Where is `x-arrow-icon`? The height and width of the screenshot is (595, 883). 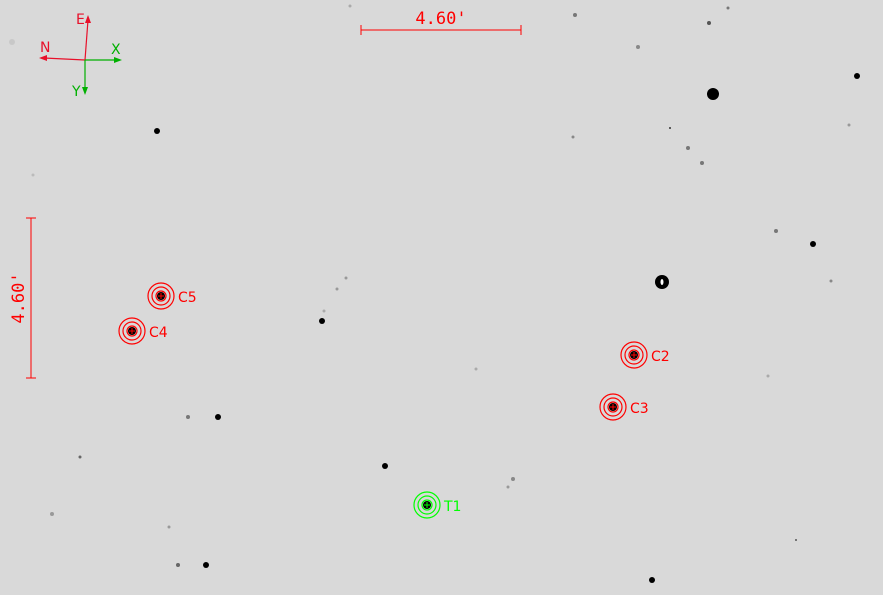 x-arrow-icon is located at coordinates (118, 60).